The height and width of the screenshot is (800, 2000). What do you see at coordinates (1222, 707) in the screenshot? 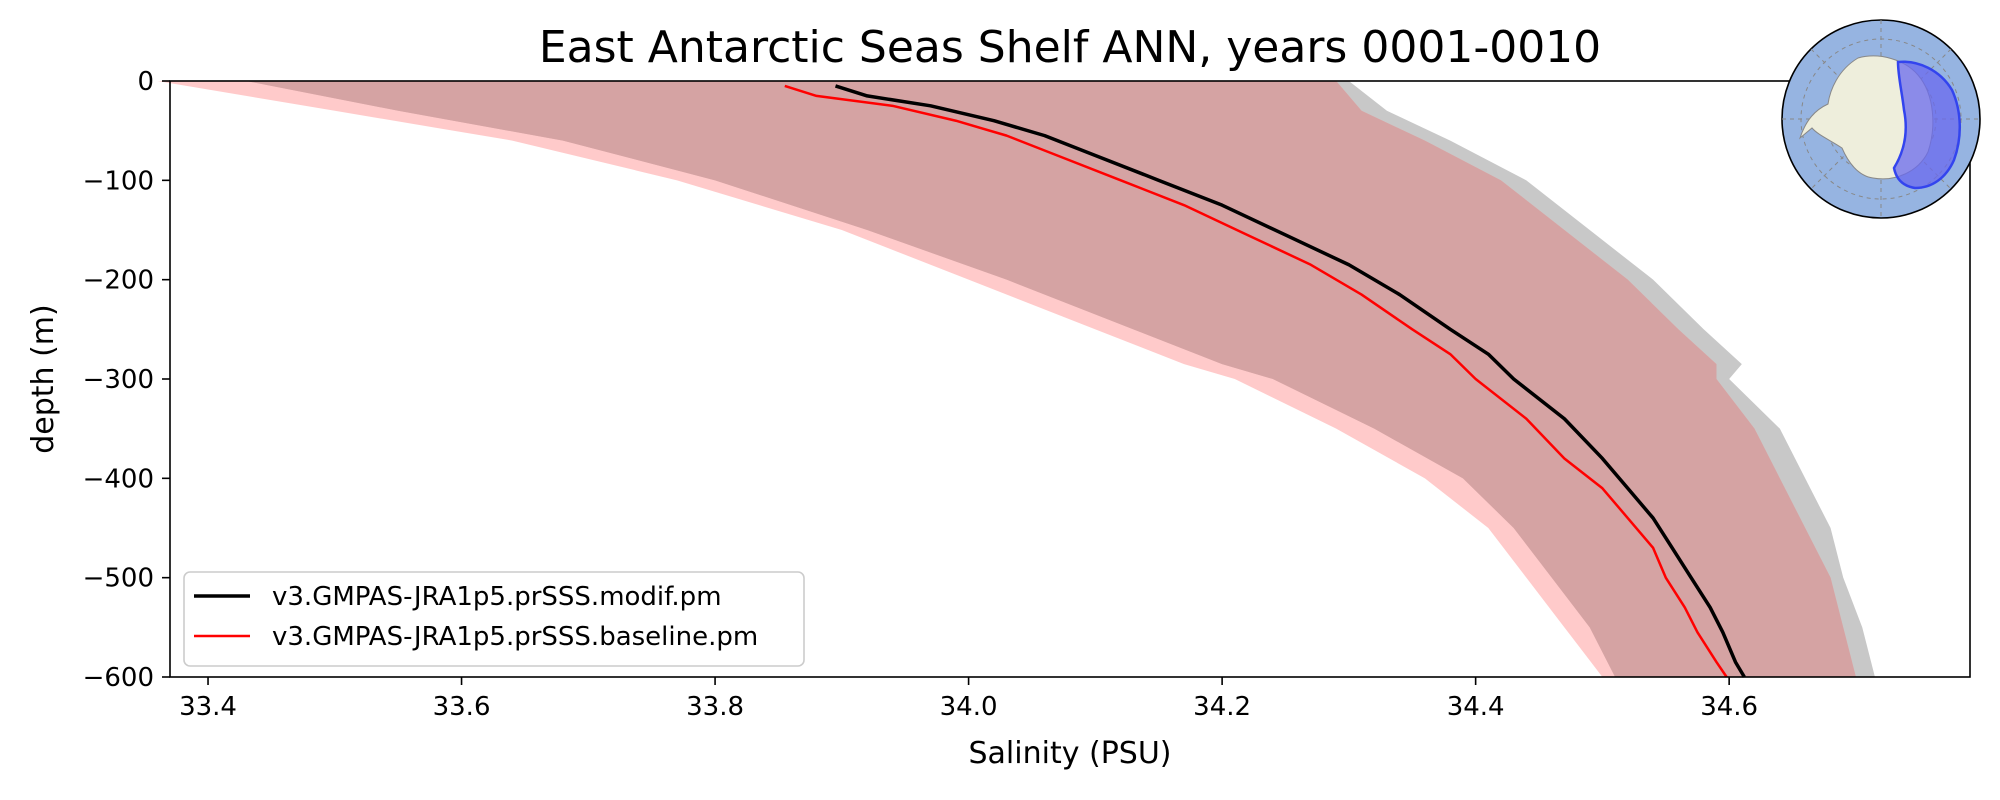
I see `x-tick-label: 34.2` at bounding box center [1222, 707].